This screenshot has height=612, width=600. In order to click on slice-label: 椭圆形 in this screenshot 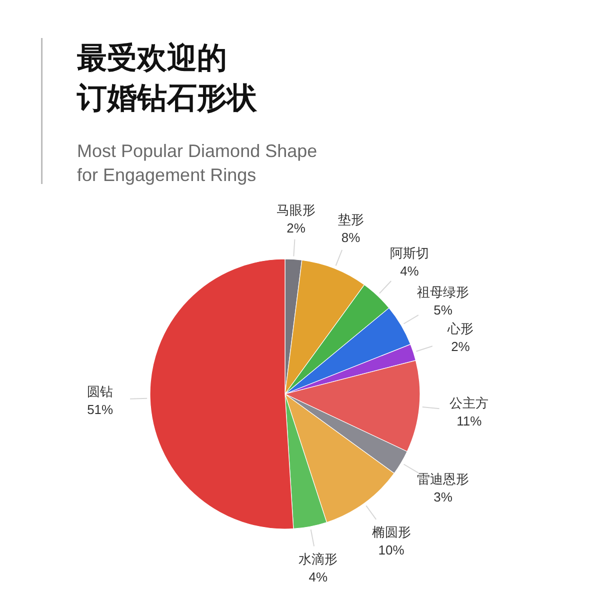, I will do `click(391, 532)`.